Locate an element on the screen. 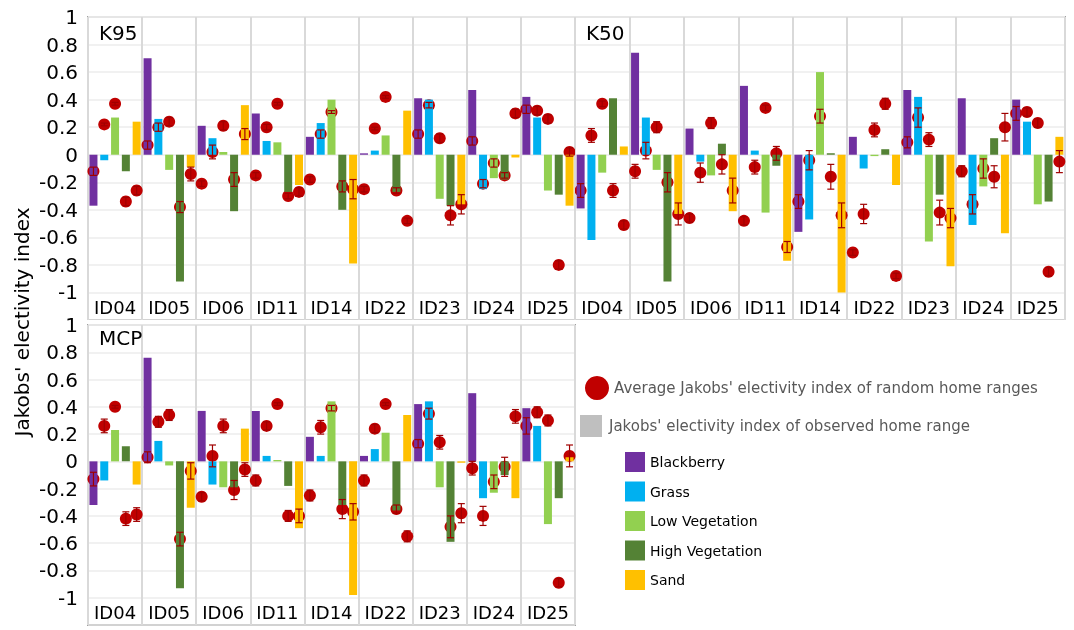  y-tick-label: -0.4 is located at coordinates (58, 209).